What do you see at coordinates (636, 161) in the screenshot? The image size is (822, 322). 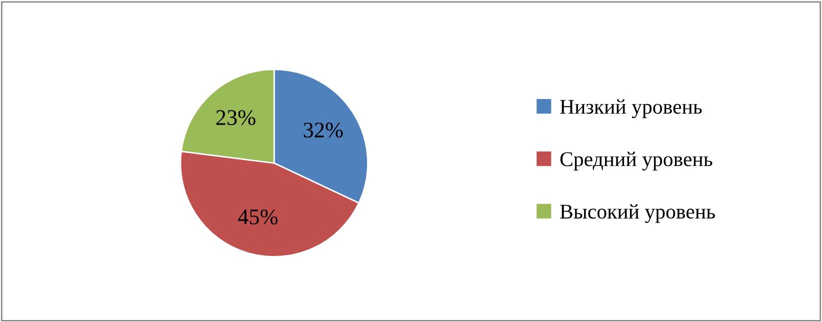 I see `legend-label: Средний уровень` at bounding box center [636, 161].